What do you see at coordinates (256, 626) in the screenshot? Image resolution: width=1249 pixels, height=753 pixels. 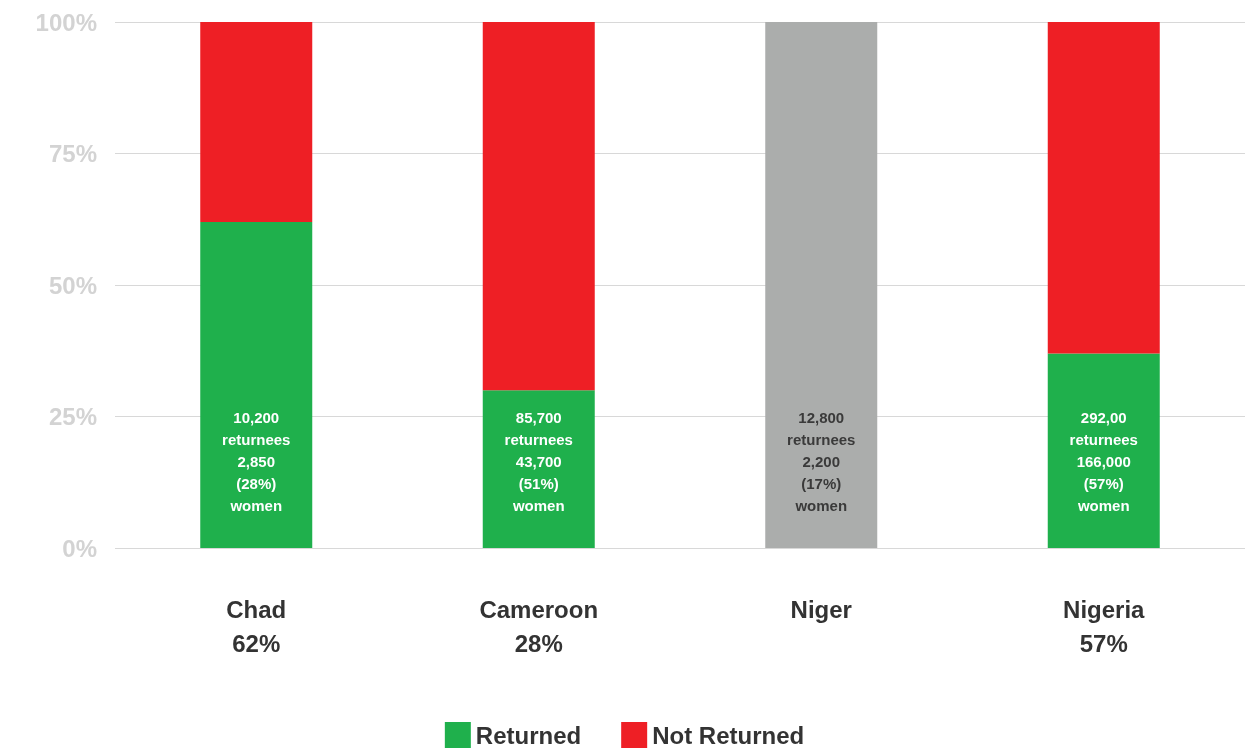 I see `x-tick-label: Chad 62%` at bounding box center [256, 626].